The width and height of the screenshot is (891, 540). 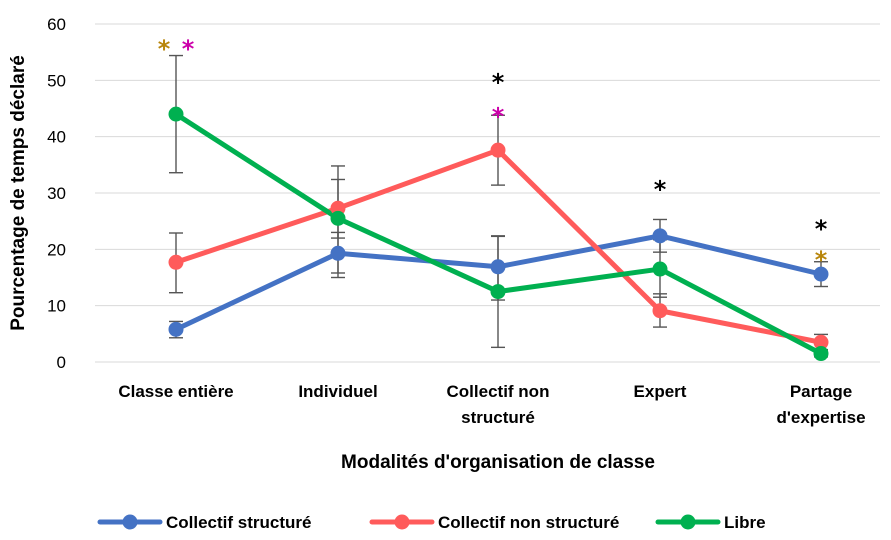 What do you see at coordinates (498, 391) in the screenshot?
I see `x-category-label: Collectif non` at bounding box center [498, 391].